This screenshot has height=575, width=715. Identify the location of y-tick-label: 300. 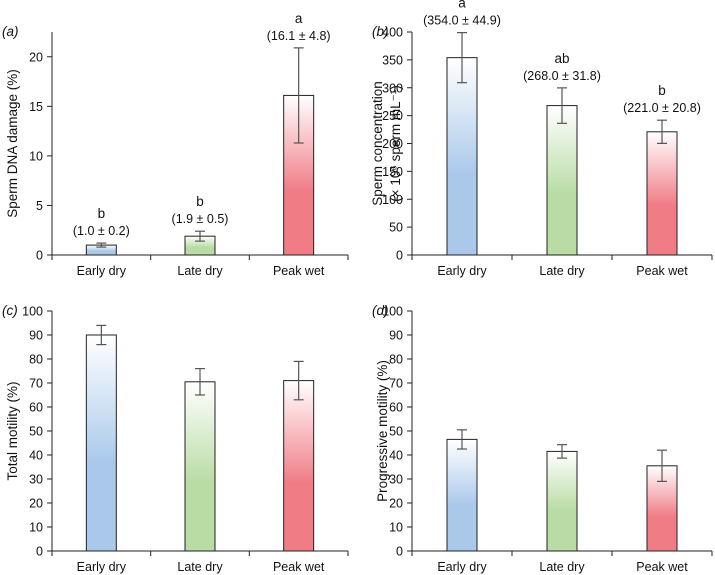
(392, 88).